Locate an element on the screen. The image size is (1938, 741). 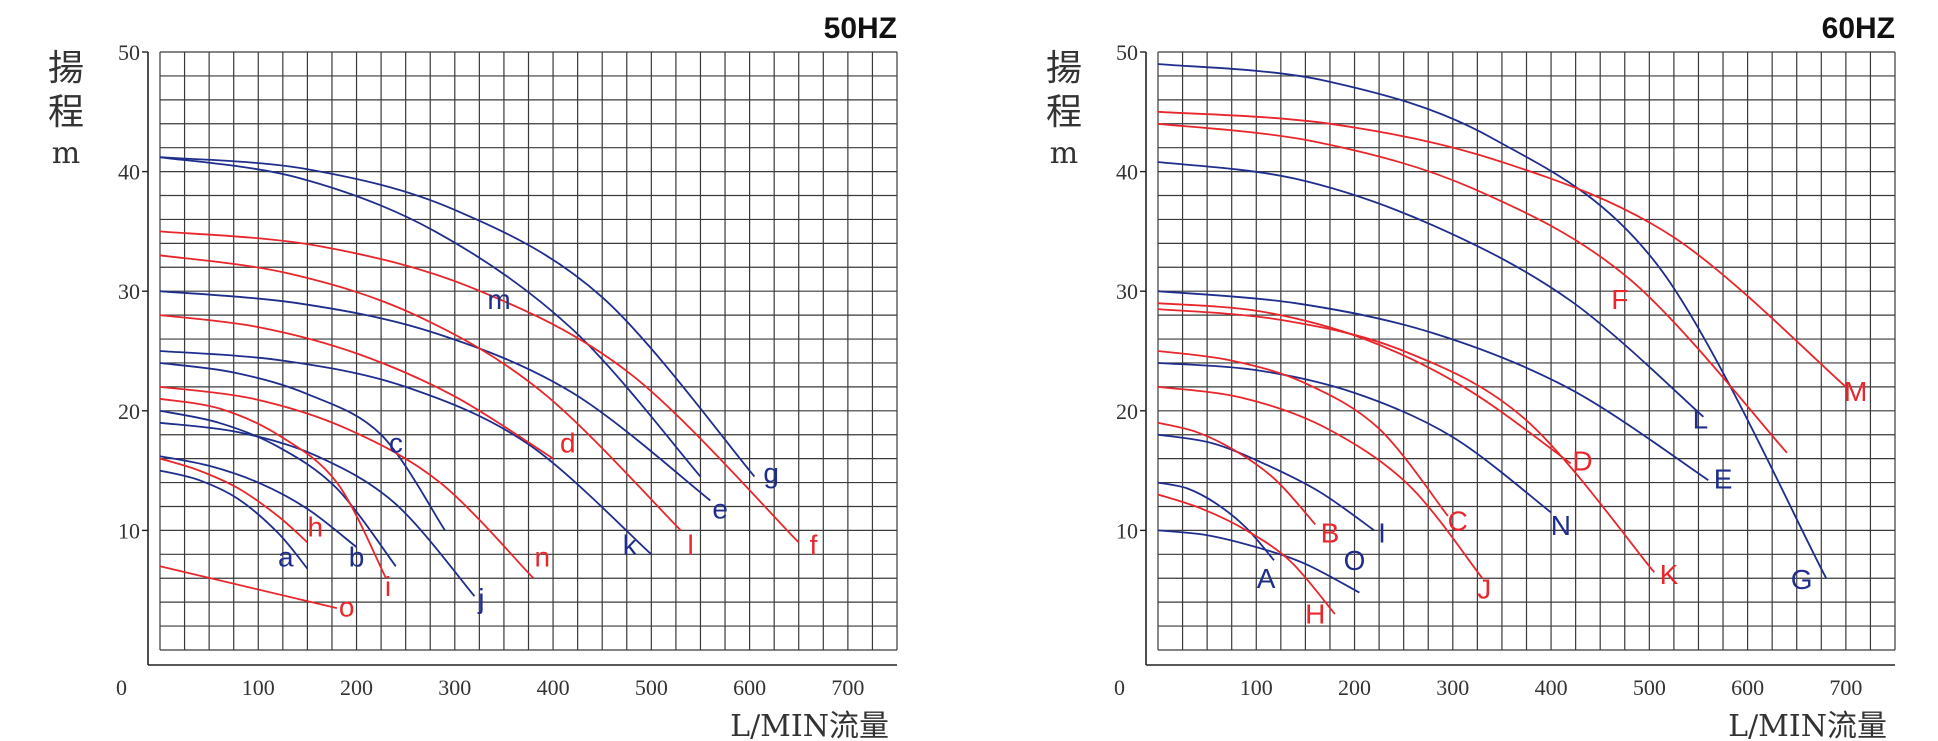
curve-labels: A B C D E F G H I J K L M N O is located at coordinates (1562, 457).